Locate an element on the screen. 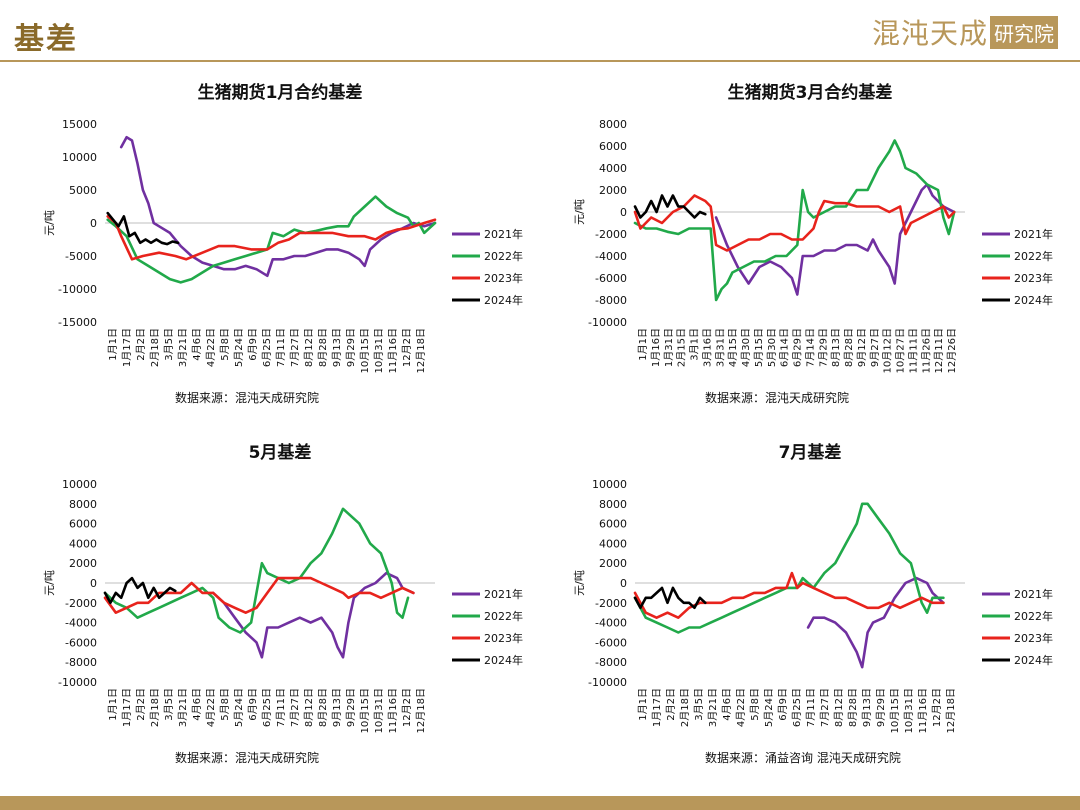 This screenshot has height=810, width=1080. x-tick-label: 6月9日 is located at coordinates (253, 704).